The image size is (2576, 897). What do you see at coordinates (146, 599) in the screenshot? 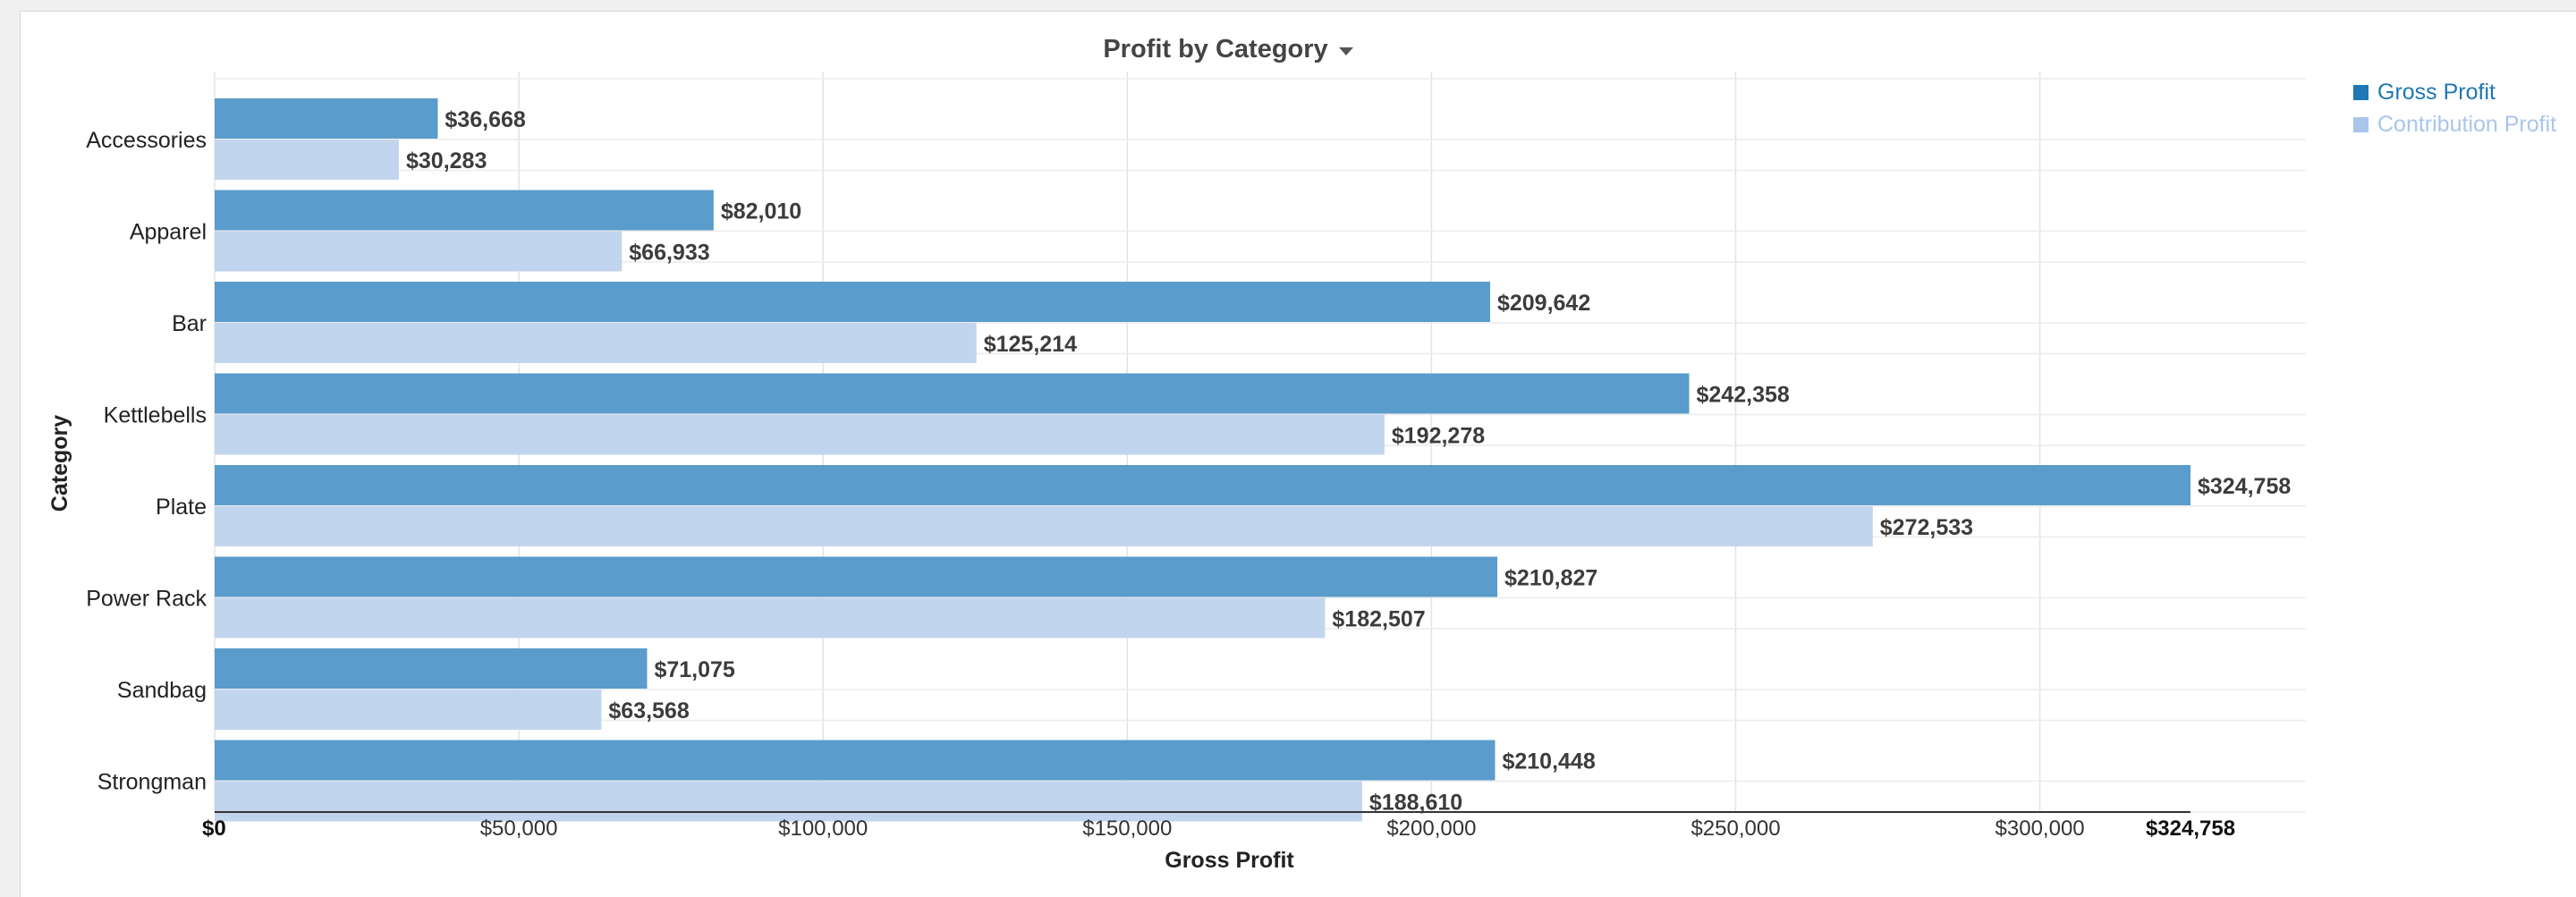
I see `y-tick-label-power-rack: Power Rack` at bounding box center [146, 599].